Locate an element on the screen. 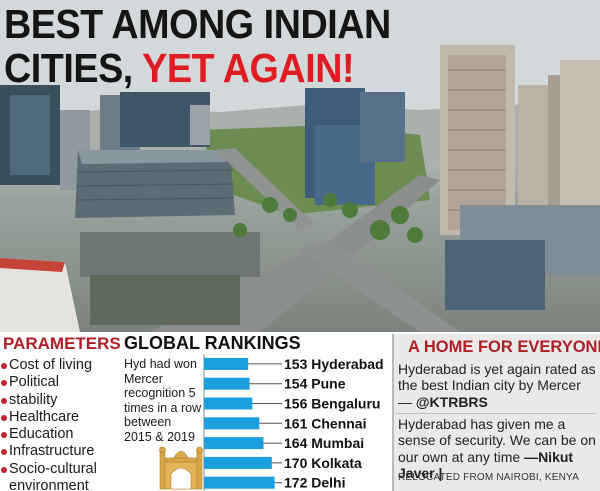 This screenshot has width=600, height=491. ranking-label-hyderabad: 153 Hyderabad is located at coordinates (334, 364).